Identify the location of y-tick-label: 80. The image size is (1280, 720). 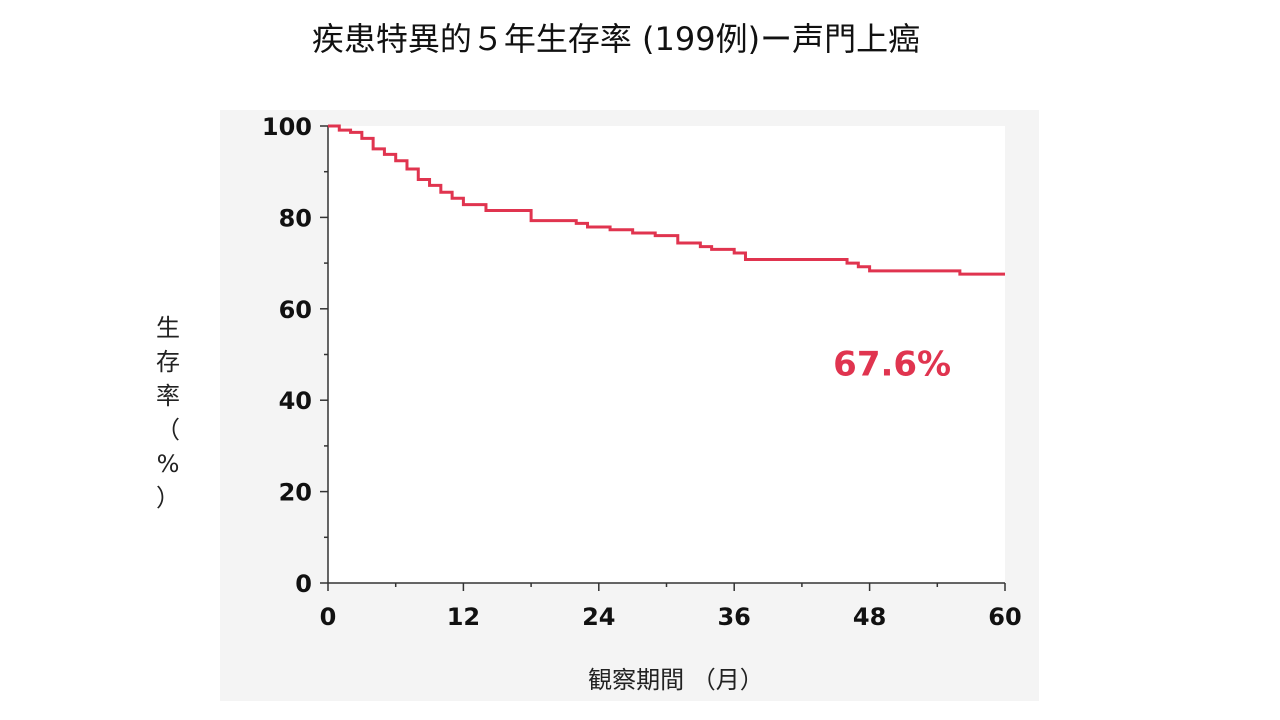
(295, 218).